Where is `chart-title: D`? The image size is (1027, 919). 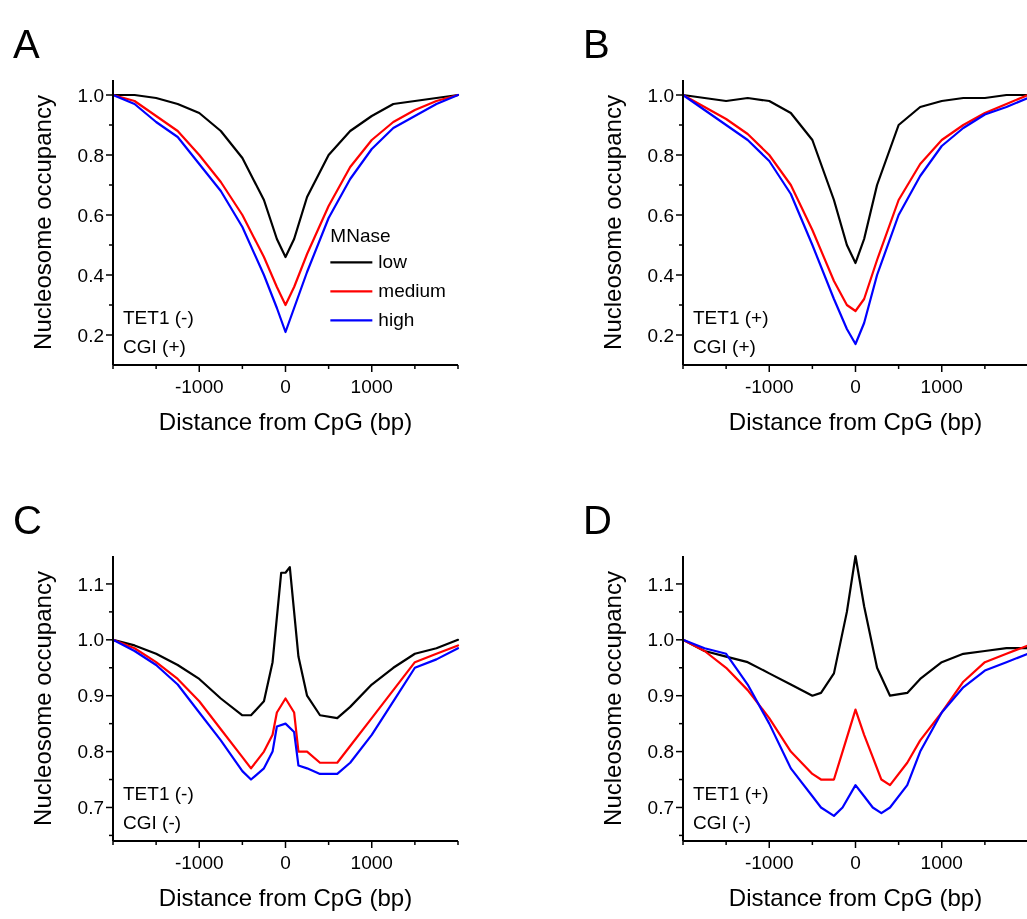 chart-title: D is located at coordinates (597, 520).